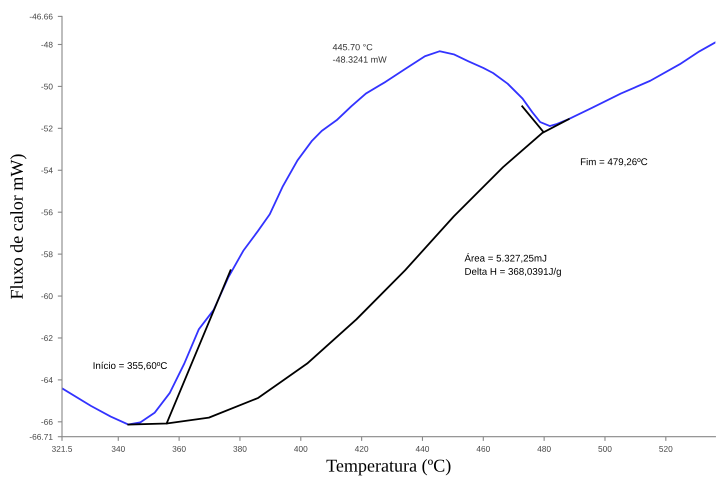 The height and width of the screenshot is (477, 719). Describe the element at coordinates (47, 380) in the screenshot. I see `y-tick-label: -64` at that location.